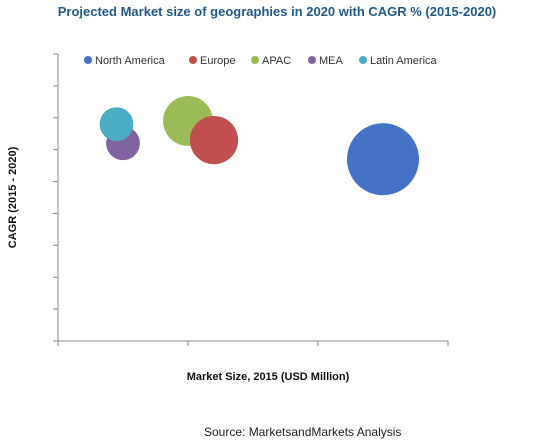  Describe the element at coordinates (217, 61) in the screenshot. I see `legend-label-europe: Europe` at that location.